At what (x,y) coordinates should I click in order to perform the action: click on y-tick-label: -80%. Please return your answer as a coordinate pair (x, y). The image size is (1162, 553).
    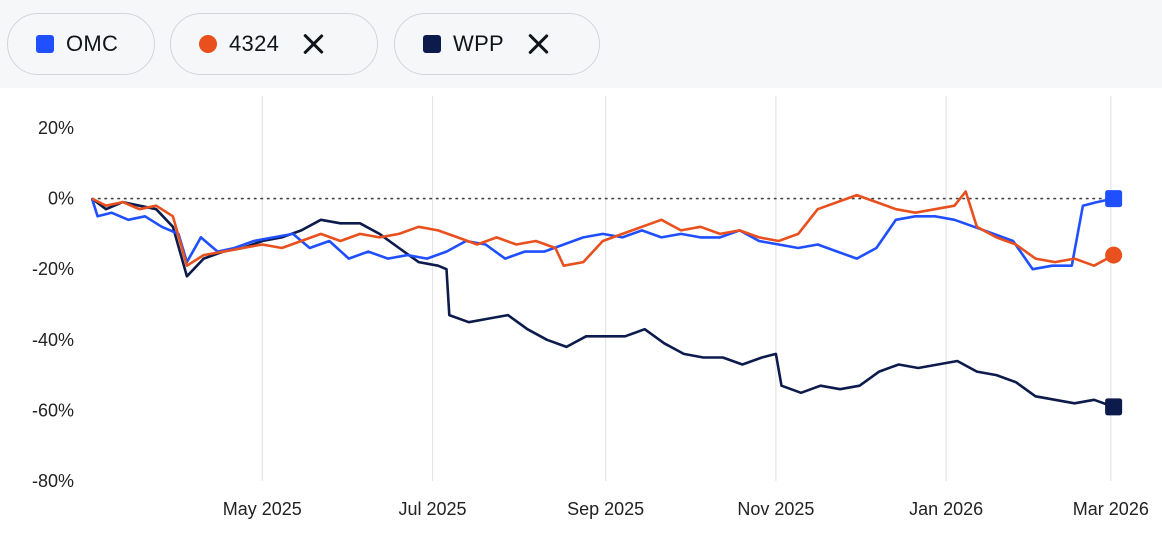
    Looking at the image, I should click on (53, 481).